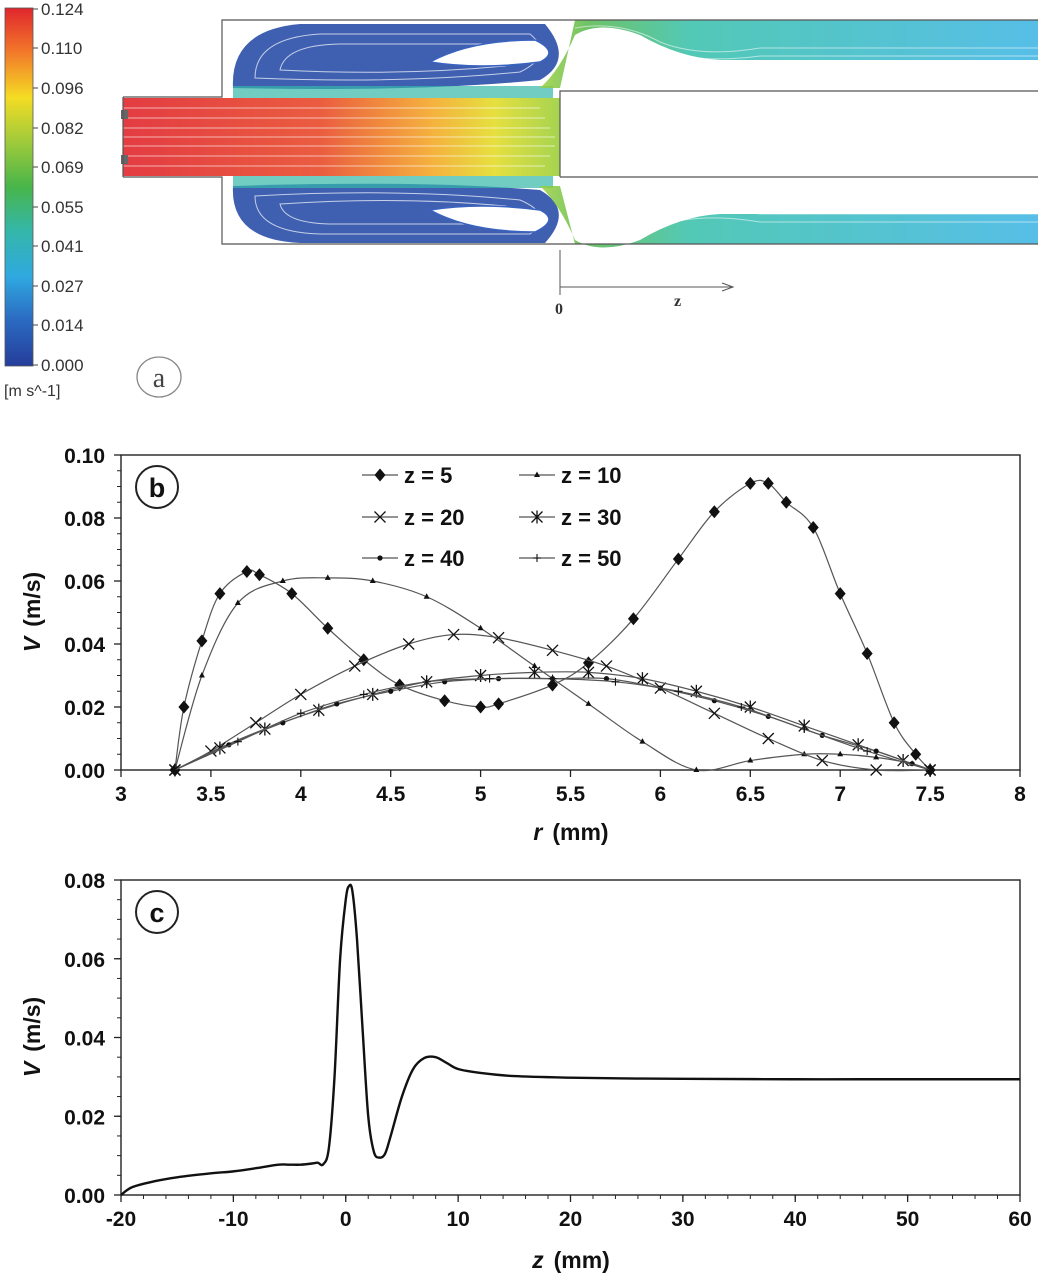  Describe the element at coordinates (682, 1219) in the screenshot. I see `x-tick-label: 30` at that location.